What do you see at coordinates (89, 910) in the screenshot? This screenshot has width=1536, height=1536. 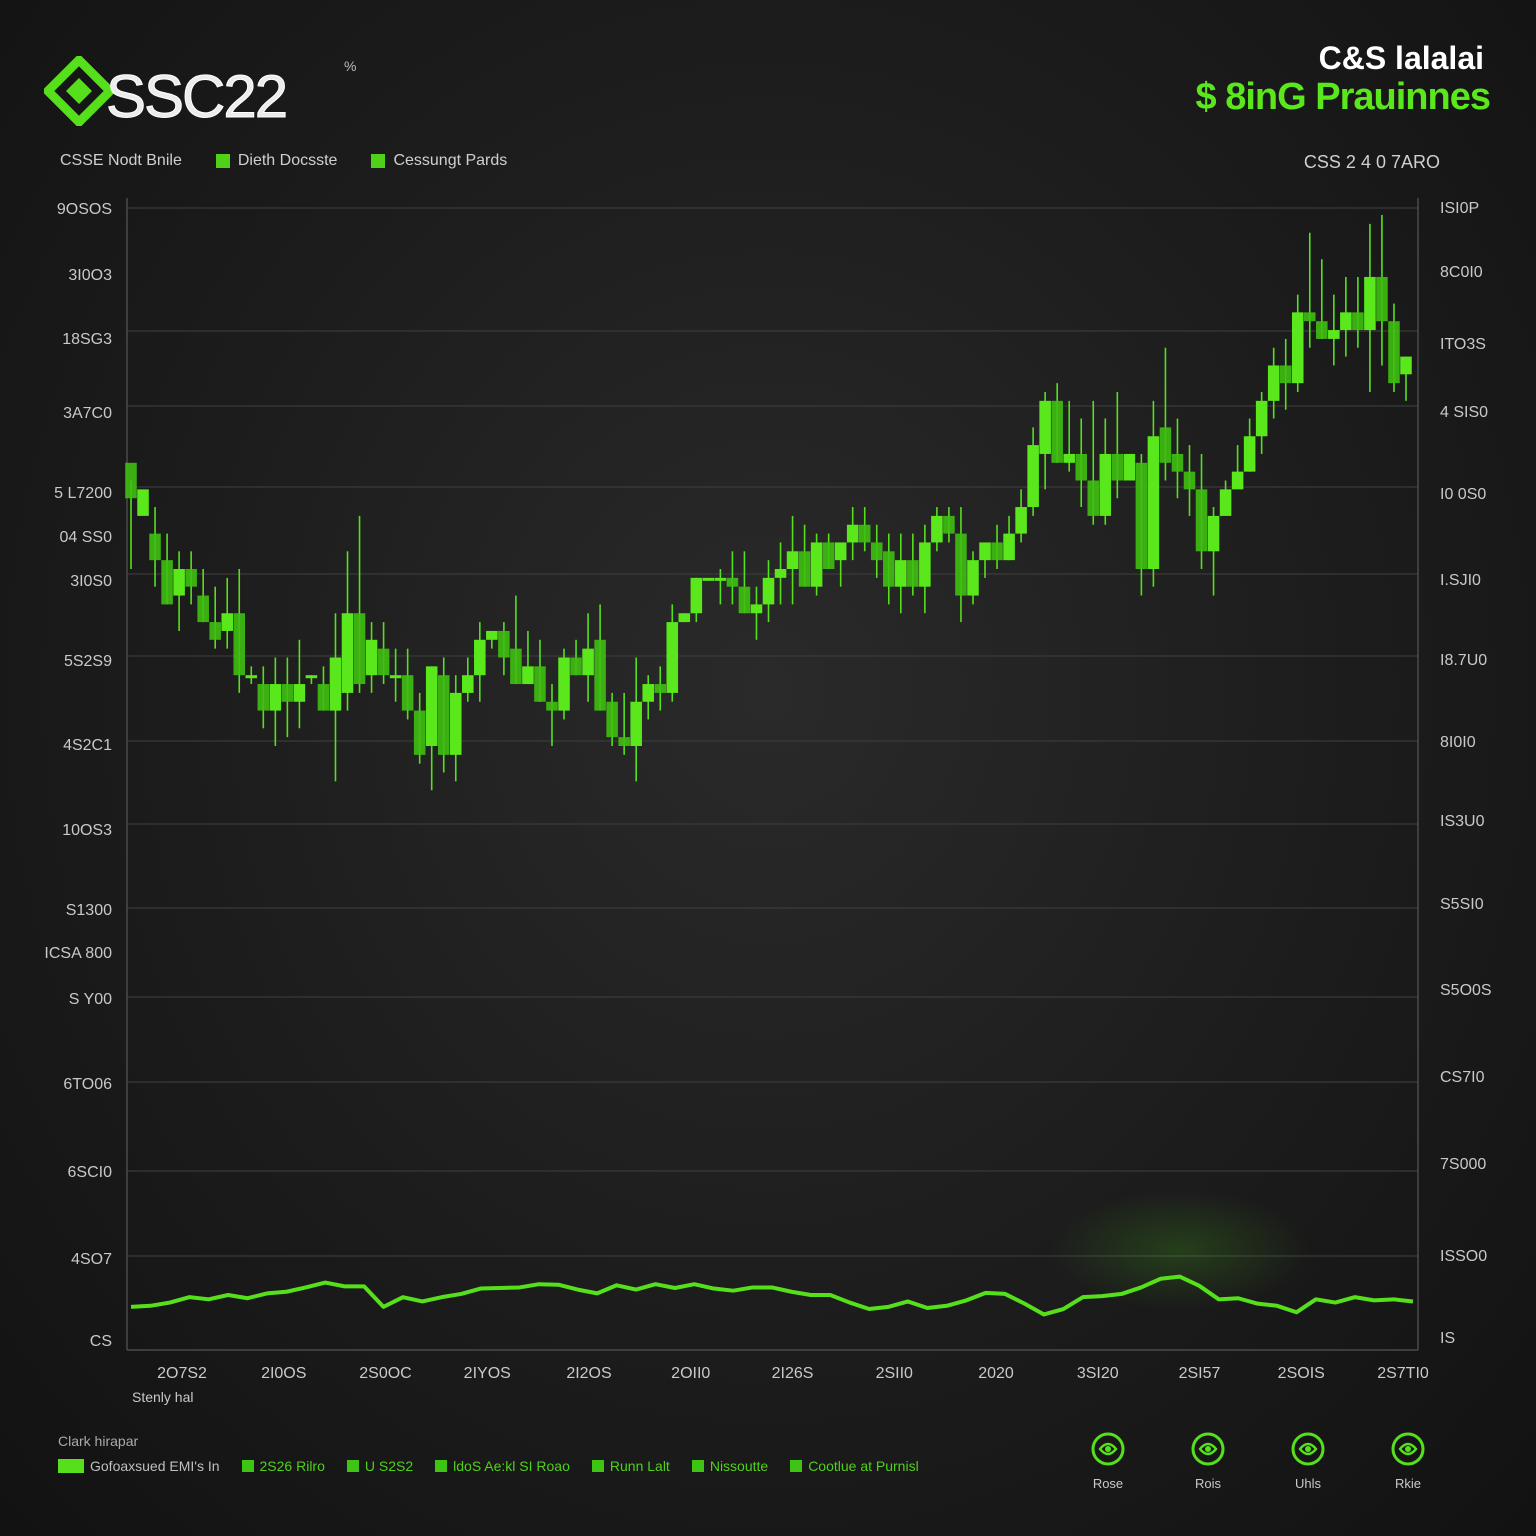 I see `left-tick-label: S1300` at bounding box center [89, 910].